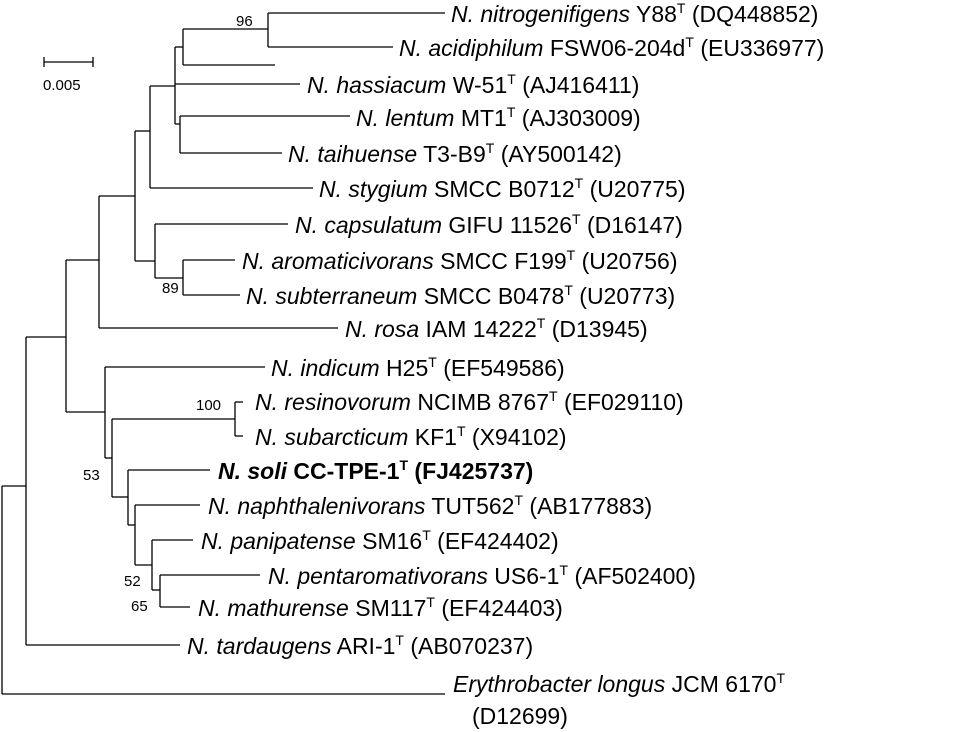 This screenshot has width=956, height=732. I want to click on taxon-label-outgroup: Erythrobacter longus JCM 6170T, so click(619, 683).